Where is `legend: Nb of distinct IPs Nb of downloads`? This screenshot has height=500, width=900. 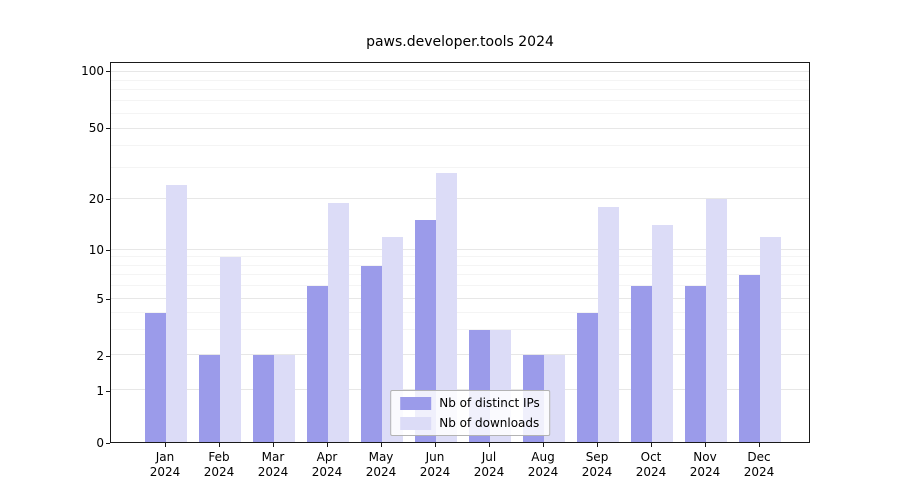 legend: Nb of distinct IPs Nb of downloads is located at coordinates (470, 413).